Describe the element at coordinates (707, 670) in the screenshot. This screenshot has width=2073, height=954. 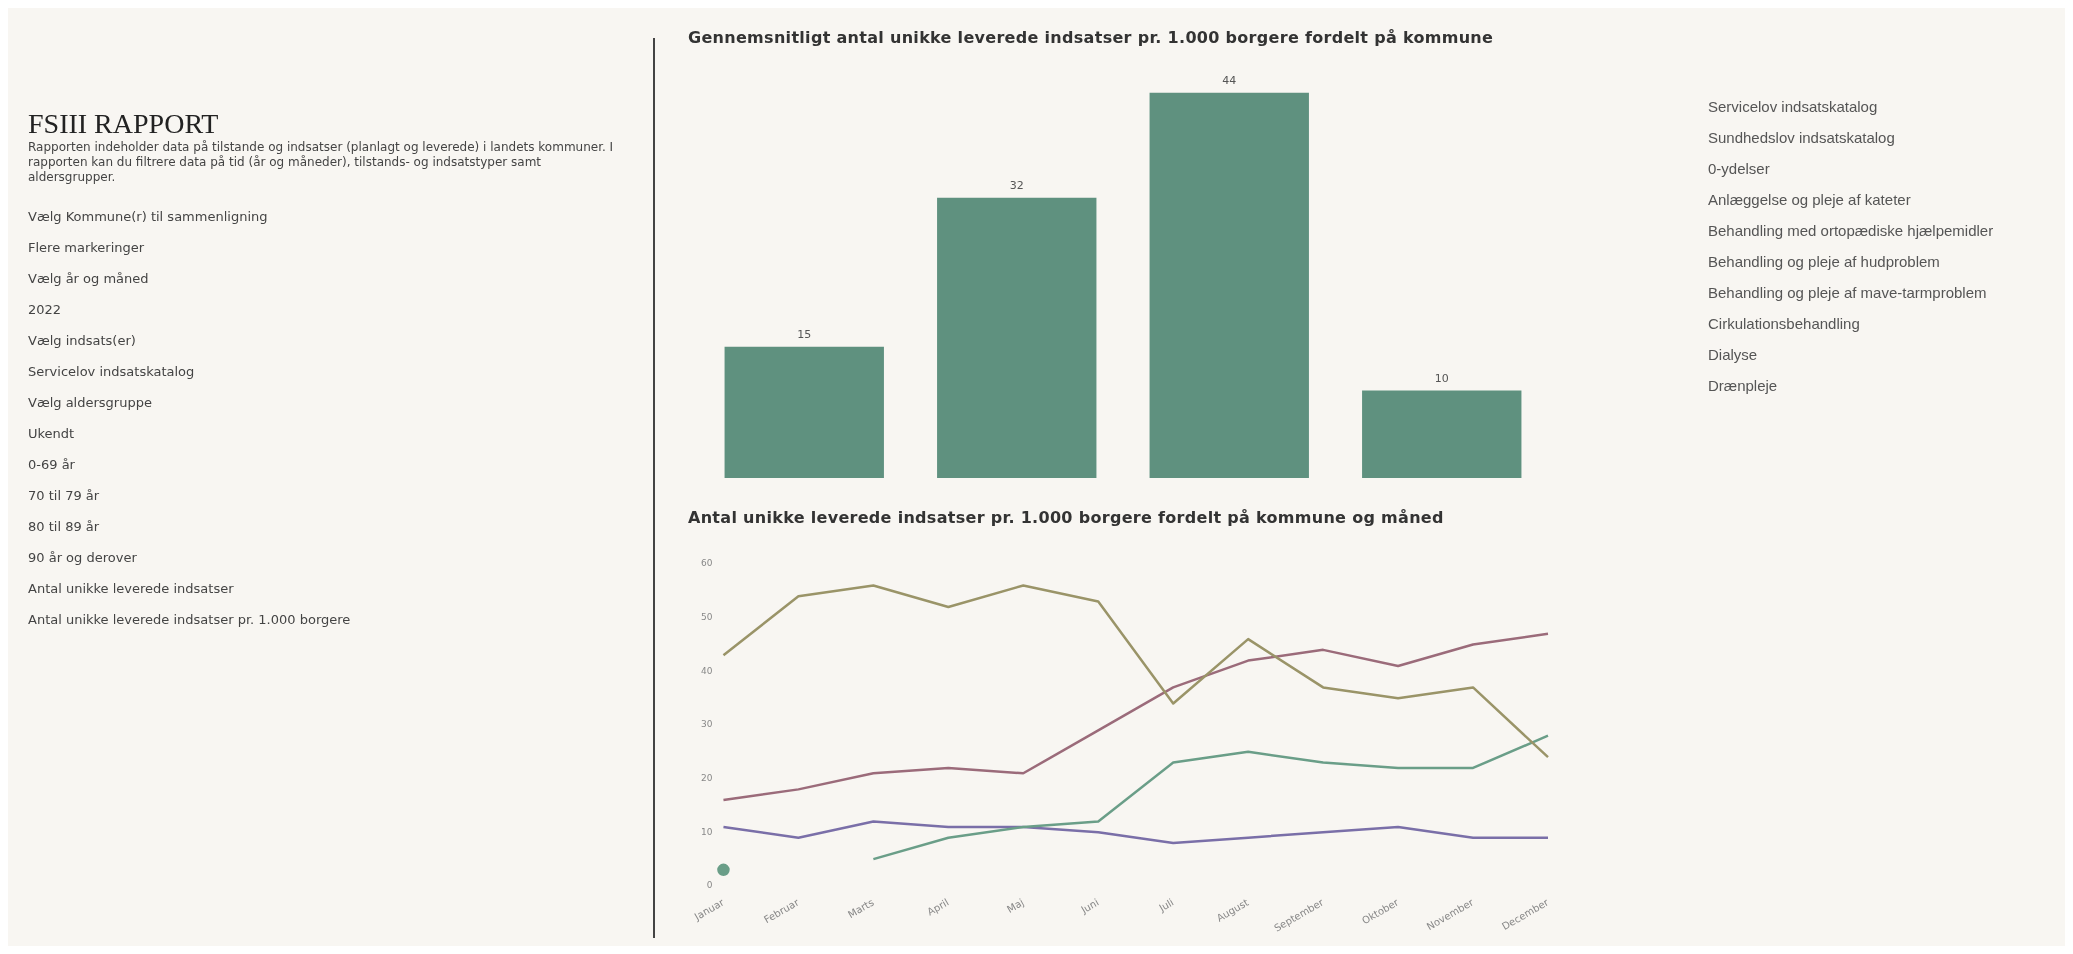
I see `y-tick-label: 40` at that location.